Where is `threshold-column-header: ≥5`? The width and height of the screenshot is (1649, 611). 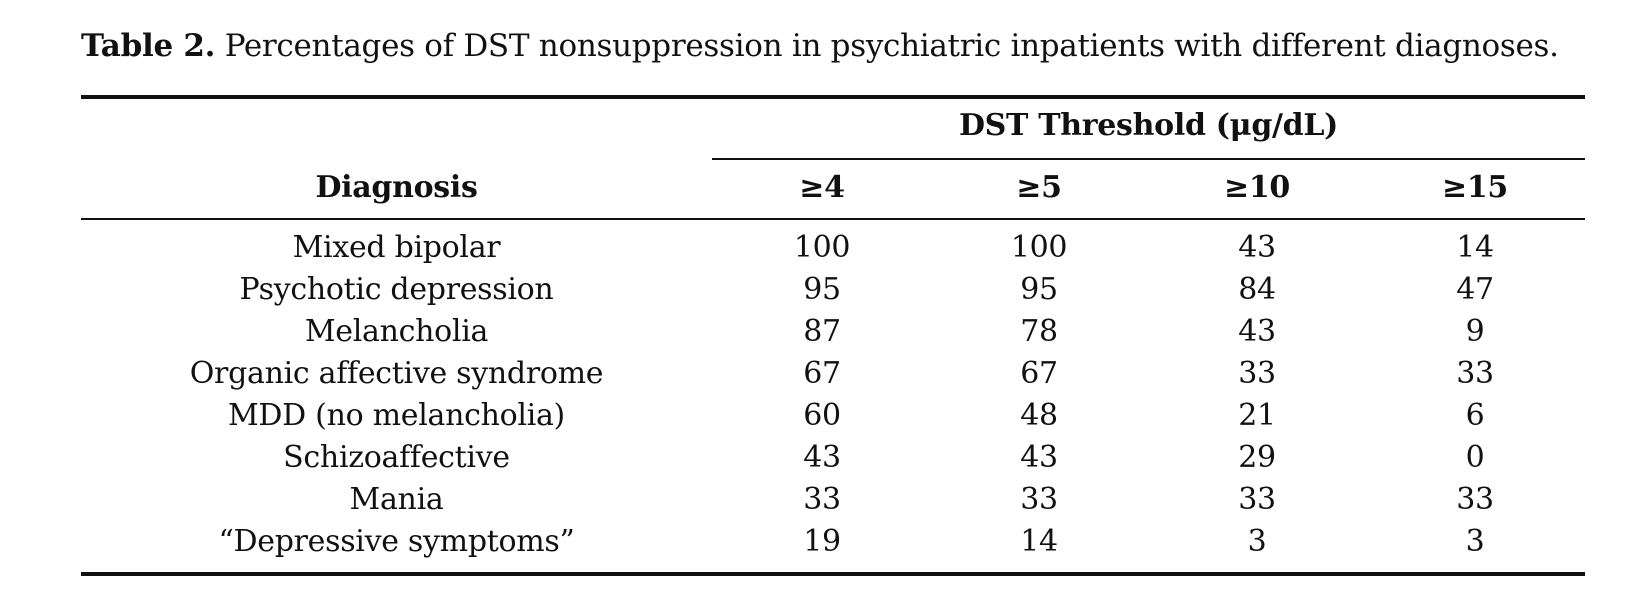
threshold-column-header: ≥5 is located at coordinates (1039, 187).